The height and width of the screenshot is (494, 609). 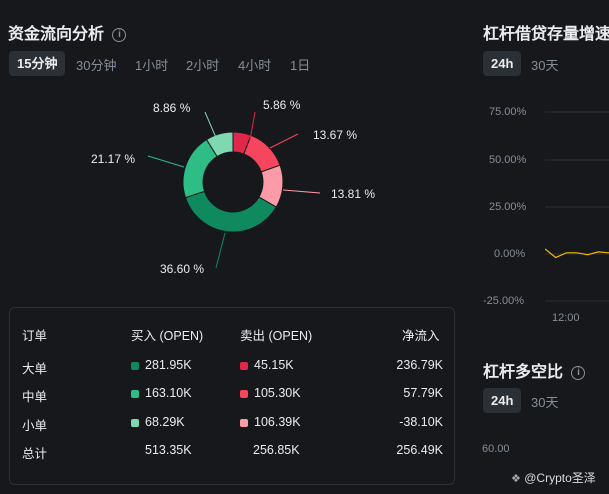 I want to click on binance-square-icon: ❖, so click(x=516, y=479).